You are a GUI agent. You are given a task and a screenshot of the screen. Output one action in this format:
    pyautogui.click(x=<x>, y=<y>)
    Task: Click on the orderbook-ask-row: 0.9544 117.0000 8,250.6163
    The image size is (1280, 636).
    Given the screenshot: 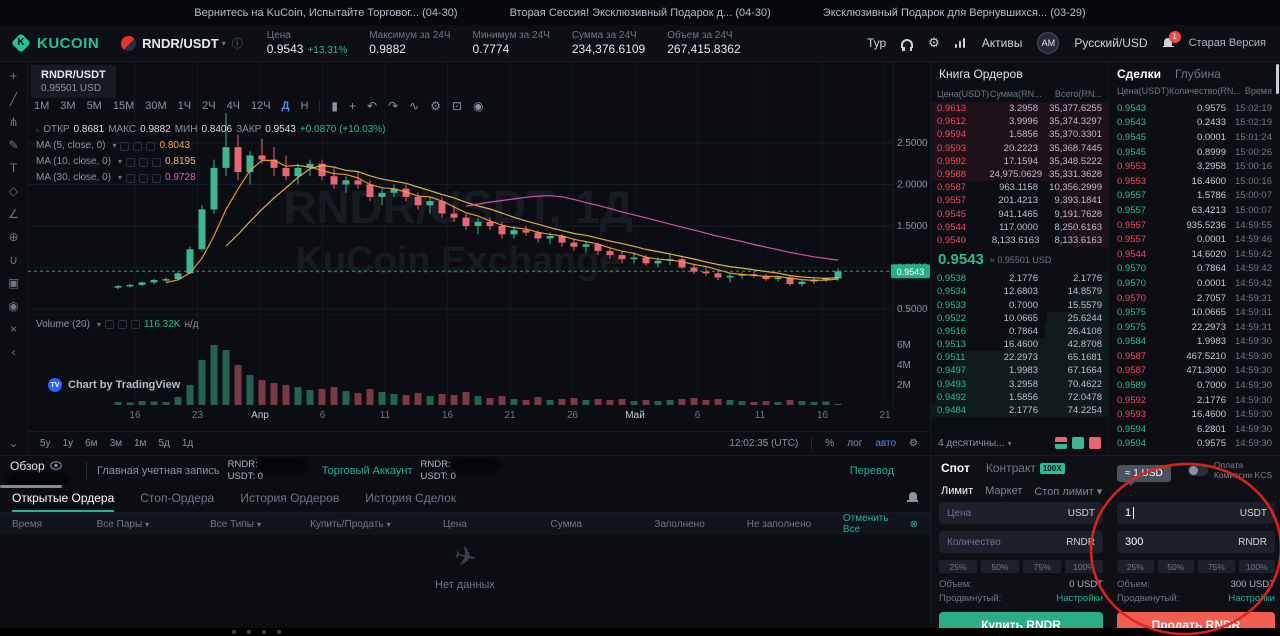 What is the action you would take?
    pyautogui.click(x=1019, y=227)
    